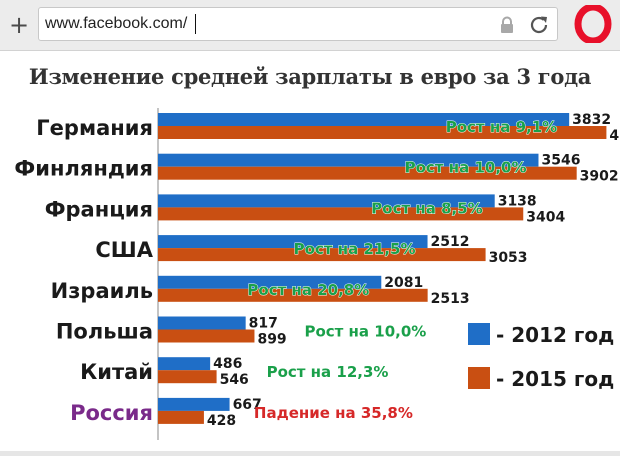 The image size is (620, 456). What do you see at coordinates (104, 332) in the screenshot?
I see `category-label: Польша` at bounding box center [104, 332].